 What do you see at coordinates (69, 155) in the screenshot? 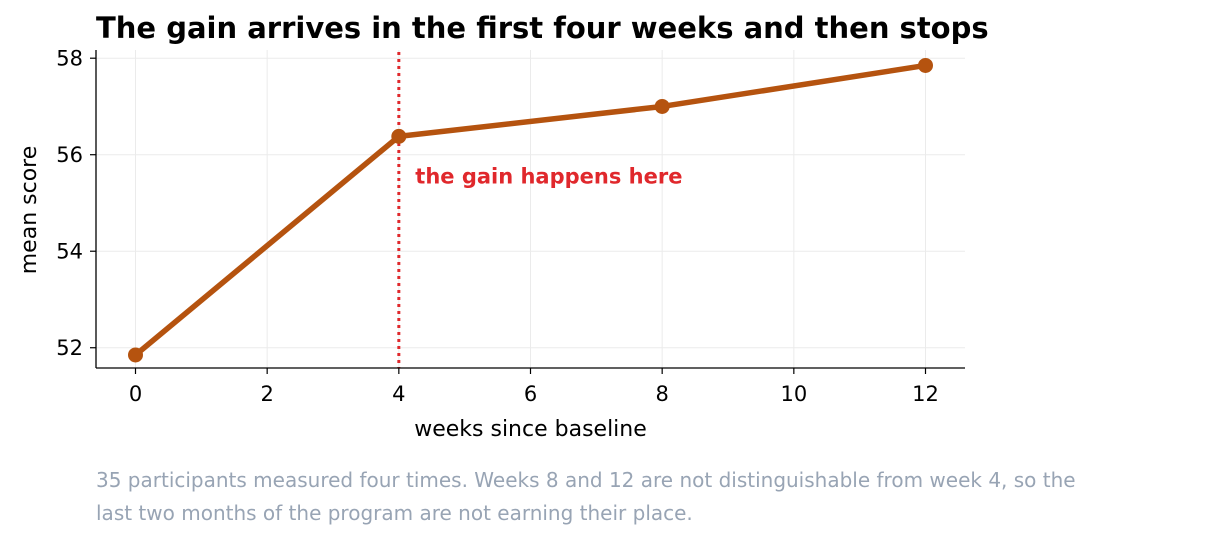
I see `y-tick-label: 56` at bounding box center [69, 155].